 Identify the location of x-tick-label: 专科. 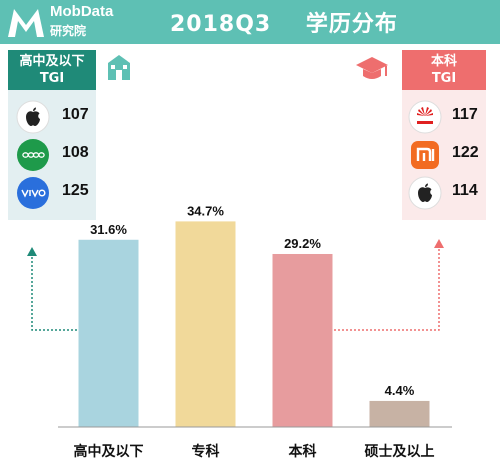
(206, 451).